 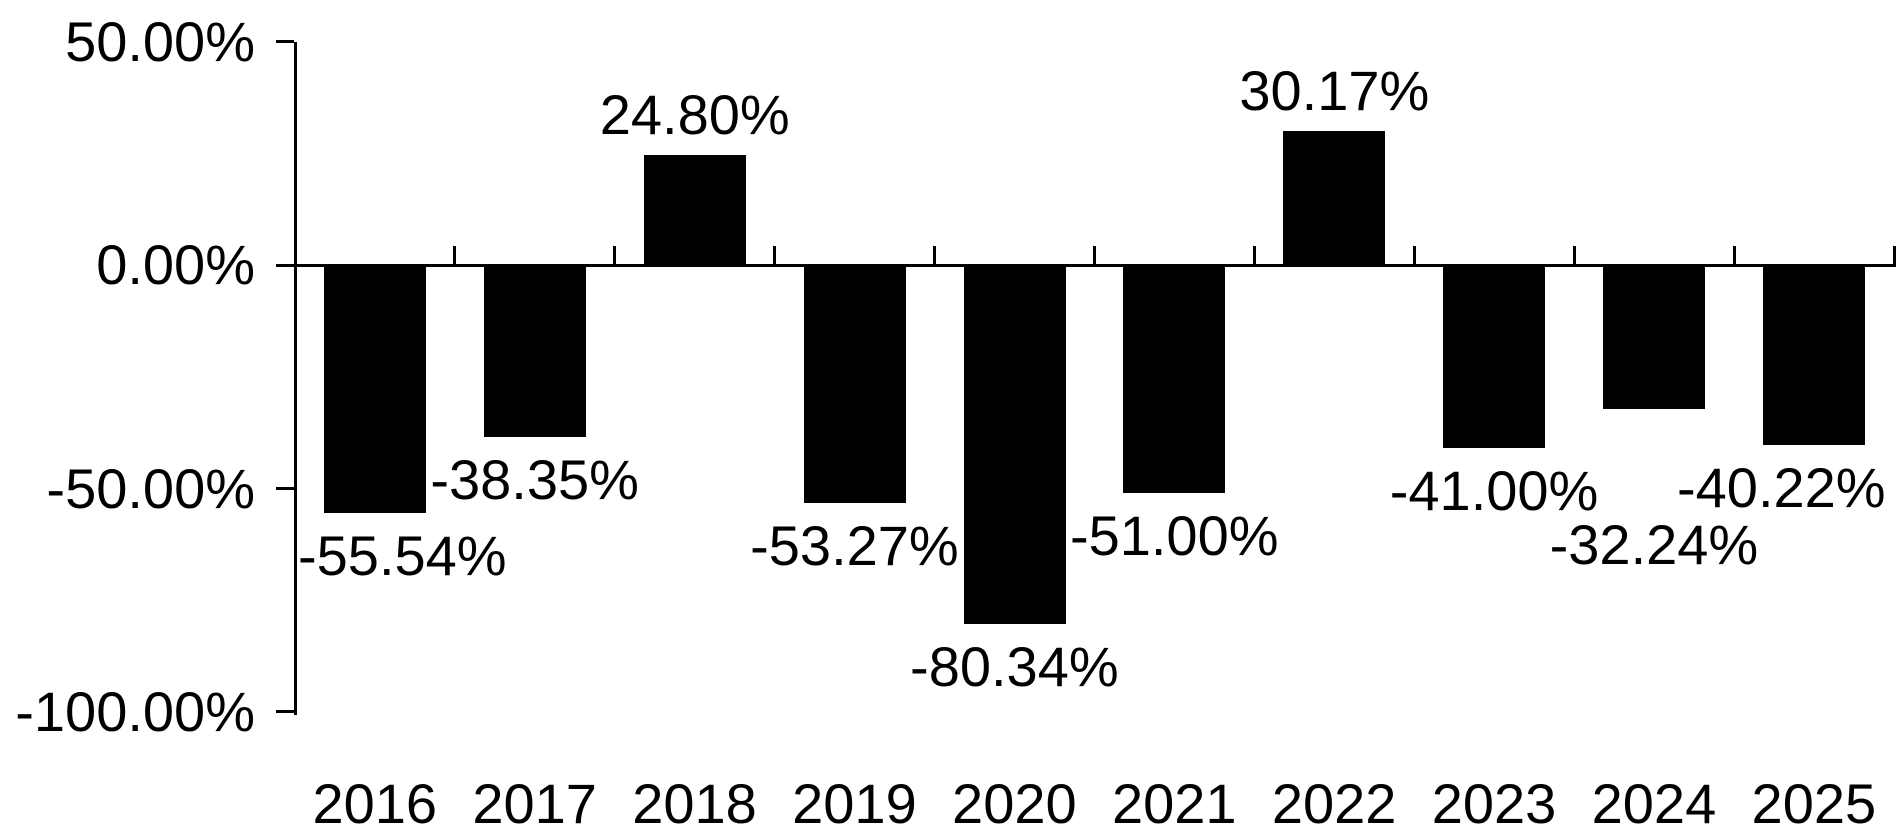 What do you see at coordinates (1654, 802) in the screenshot?
I see `x-category-label: 2024` at bounding box center [1654, 802].